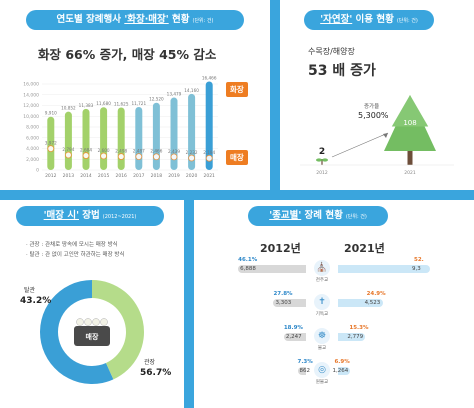  What do you see at coordinates (86, 176) in the screenshot?
I see `x-tick-label: 2014` at bounding box center [86, 176].